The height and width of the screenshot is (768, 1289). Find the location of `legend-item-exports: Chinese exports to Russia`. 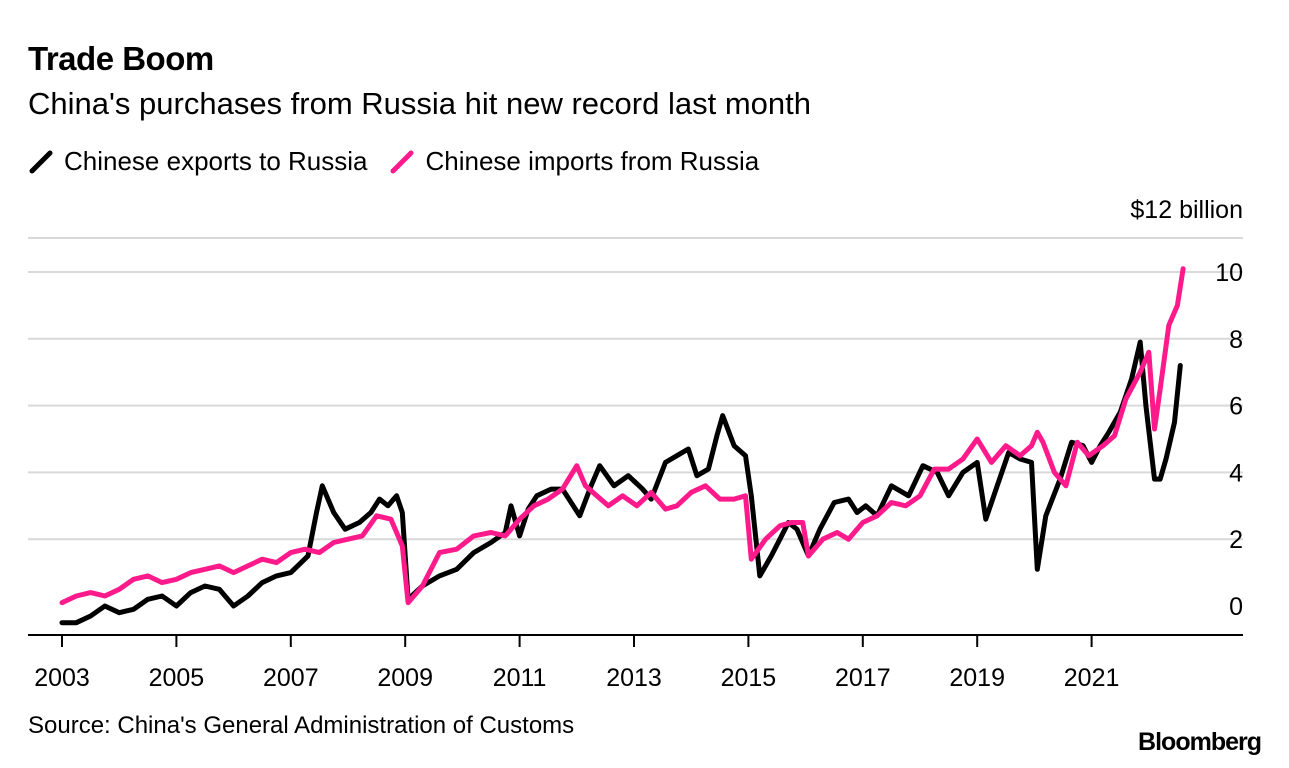

legend-item-exports: Chinese exports to Russia is located at coordinates (197, 161).